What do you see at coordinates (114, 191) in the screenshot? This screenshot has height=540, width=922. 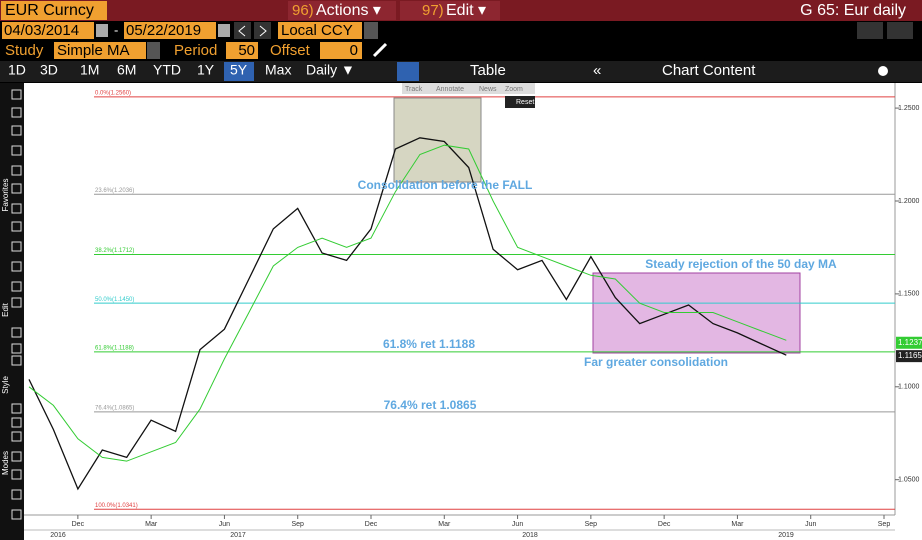 I see `fib-label: 23.6%(1.2036)` at bounding box center [114, 191].